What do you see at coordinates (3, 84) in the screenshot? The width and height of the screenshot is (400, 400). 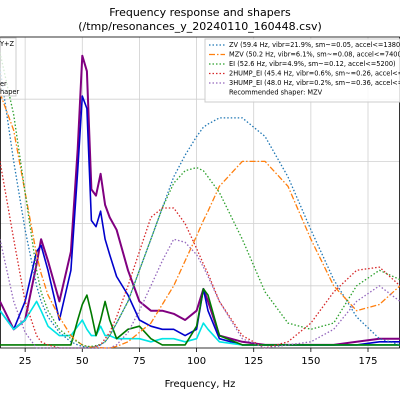 I see `legend-fragment: er` at bounding box center [3, 84].